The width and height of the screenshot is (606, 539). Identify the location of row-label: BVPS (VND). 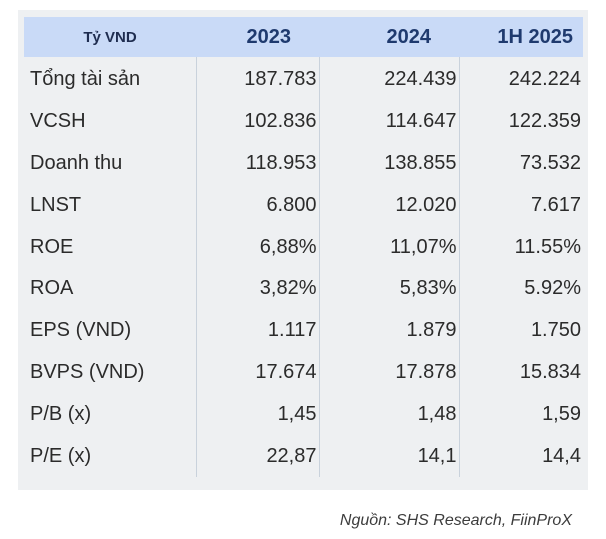
(87, 371).